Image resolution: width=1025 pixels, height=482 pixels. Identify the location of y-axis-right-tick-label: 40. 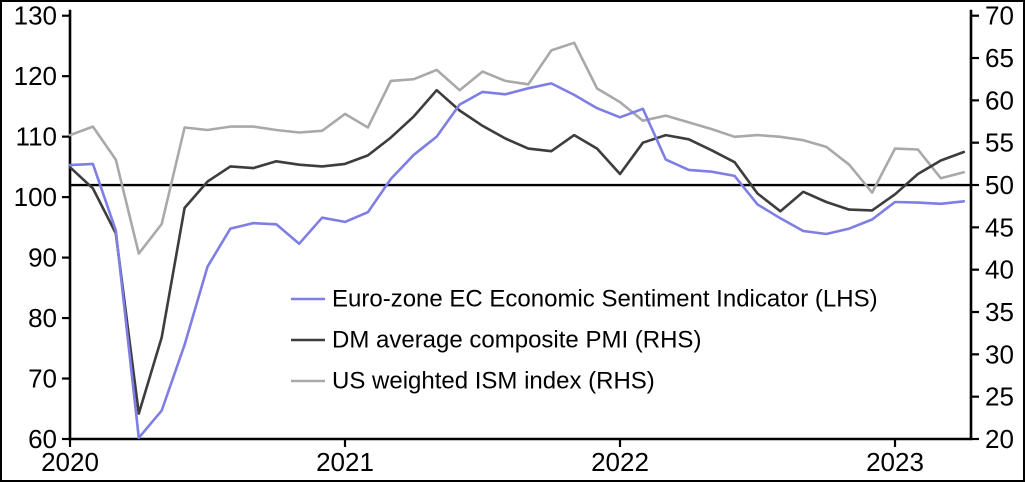
(999, 270).